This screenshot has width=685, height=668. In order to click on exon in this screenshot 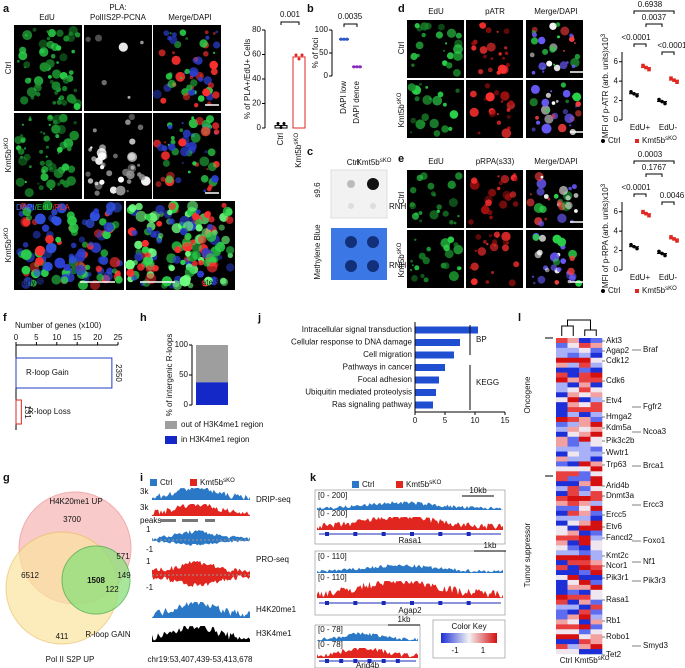, I will do `click(341, 661)`.